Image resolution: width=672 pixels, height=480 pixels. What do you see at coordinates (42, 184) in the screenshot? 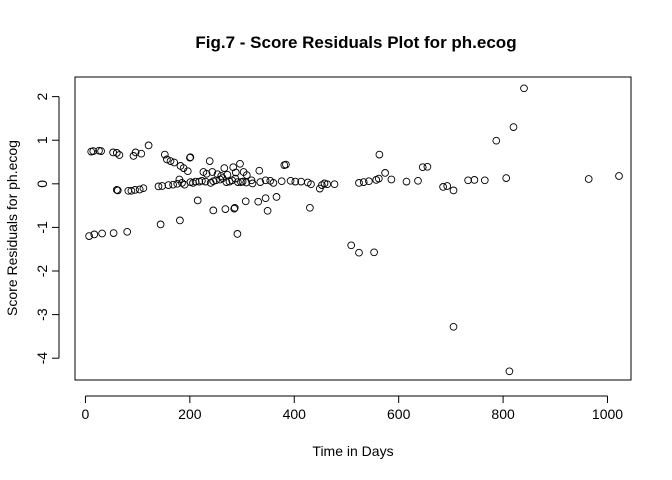
I see `y-tick-label: 0` at bounding box center [42, 184].